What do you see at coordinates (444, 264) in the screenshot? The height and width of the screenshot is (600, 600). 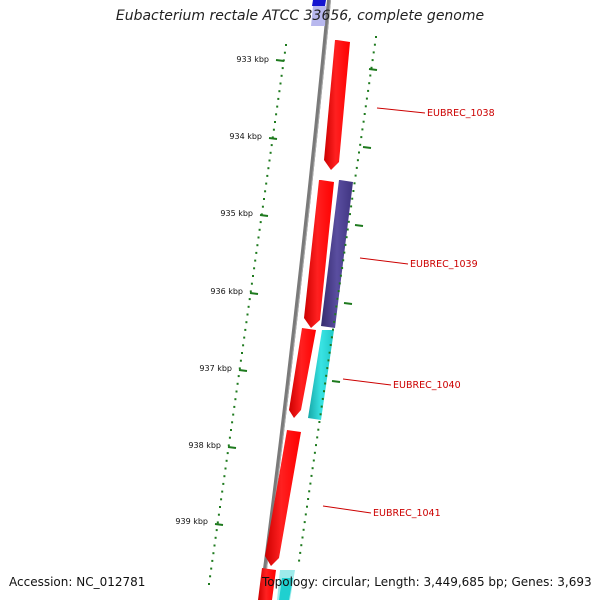 I see `gene-label-eubrec-1039: EUBREC_1039` at bounding box center [444, 264].